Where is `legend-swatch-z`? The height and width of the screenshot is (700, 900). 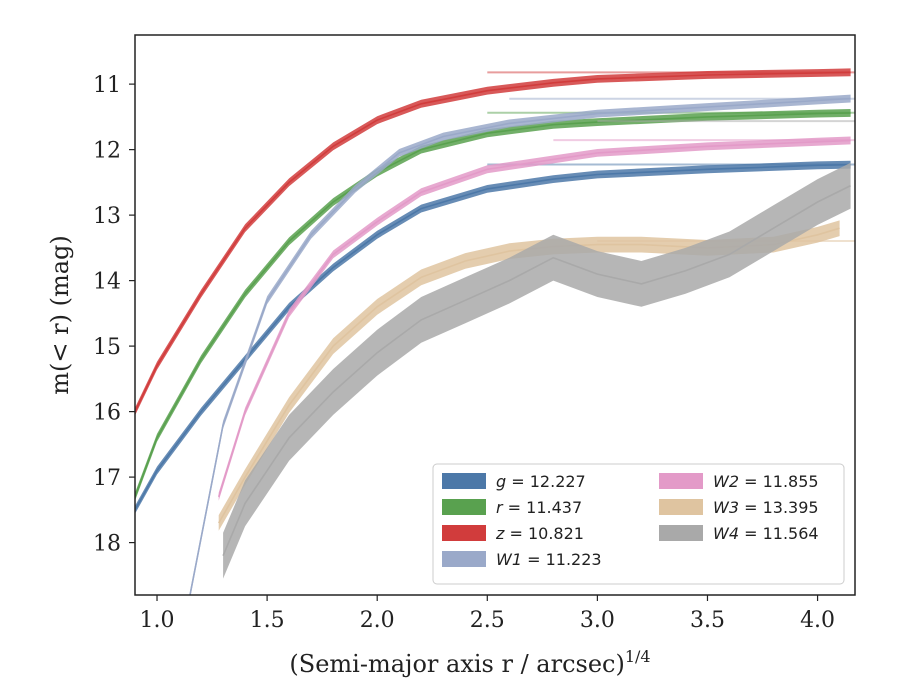 legend-swatch-z is located at coordinates (464, 533).